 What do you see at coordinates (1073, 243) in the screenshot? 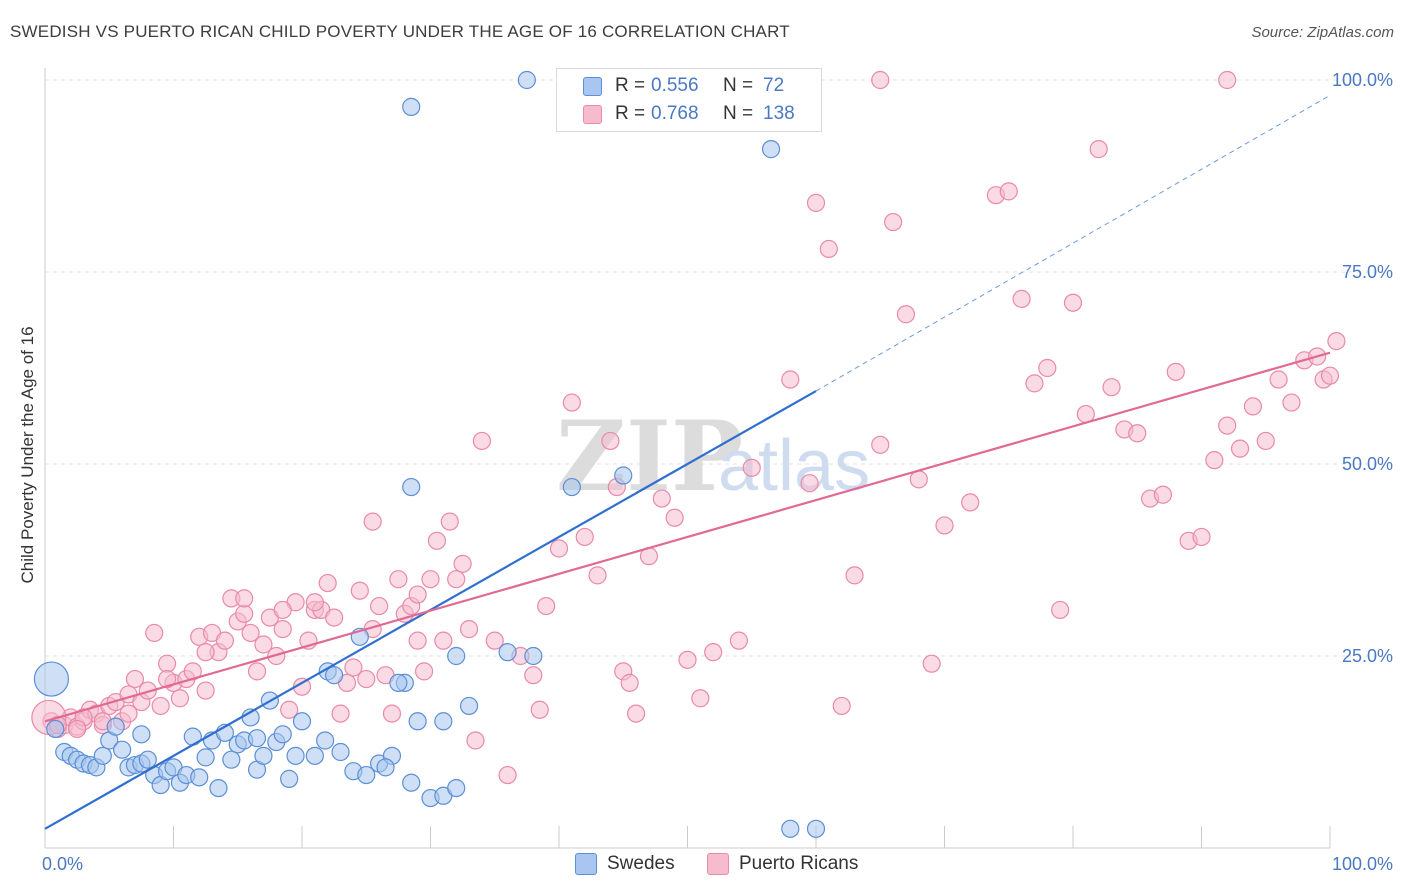
I see `swedes-trend-extension` at bounding box center [1073, 243].